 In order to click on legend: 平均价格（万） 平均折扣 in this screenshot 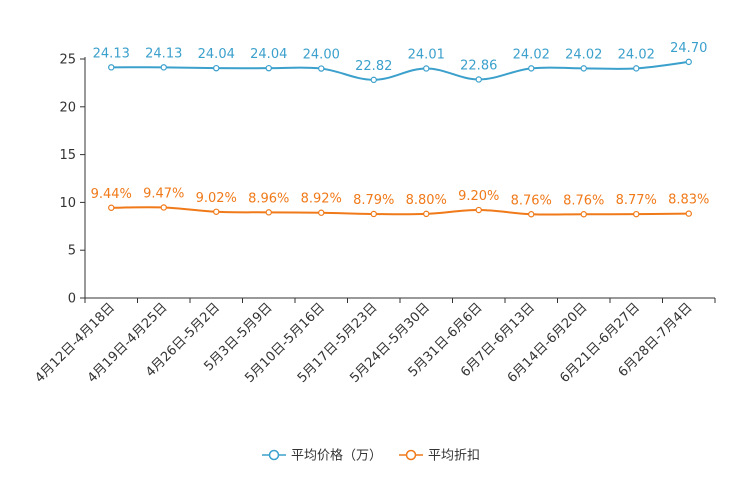, I will do `click(371, 456)`.